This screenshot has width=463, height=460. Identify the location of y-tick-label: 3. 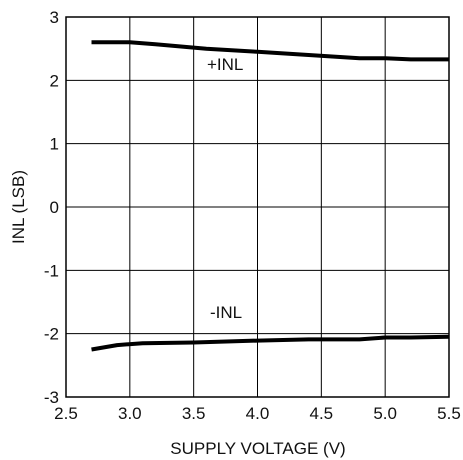
(54, 17).